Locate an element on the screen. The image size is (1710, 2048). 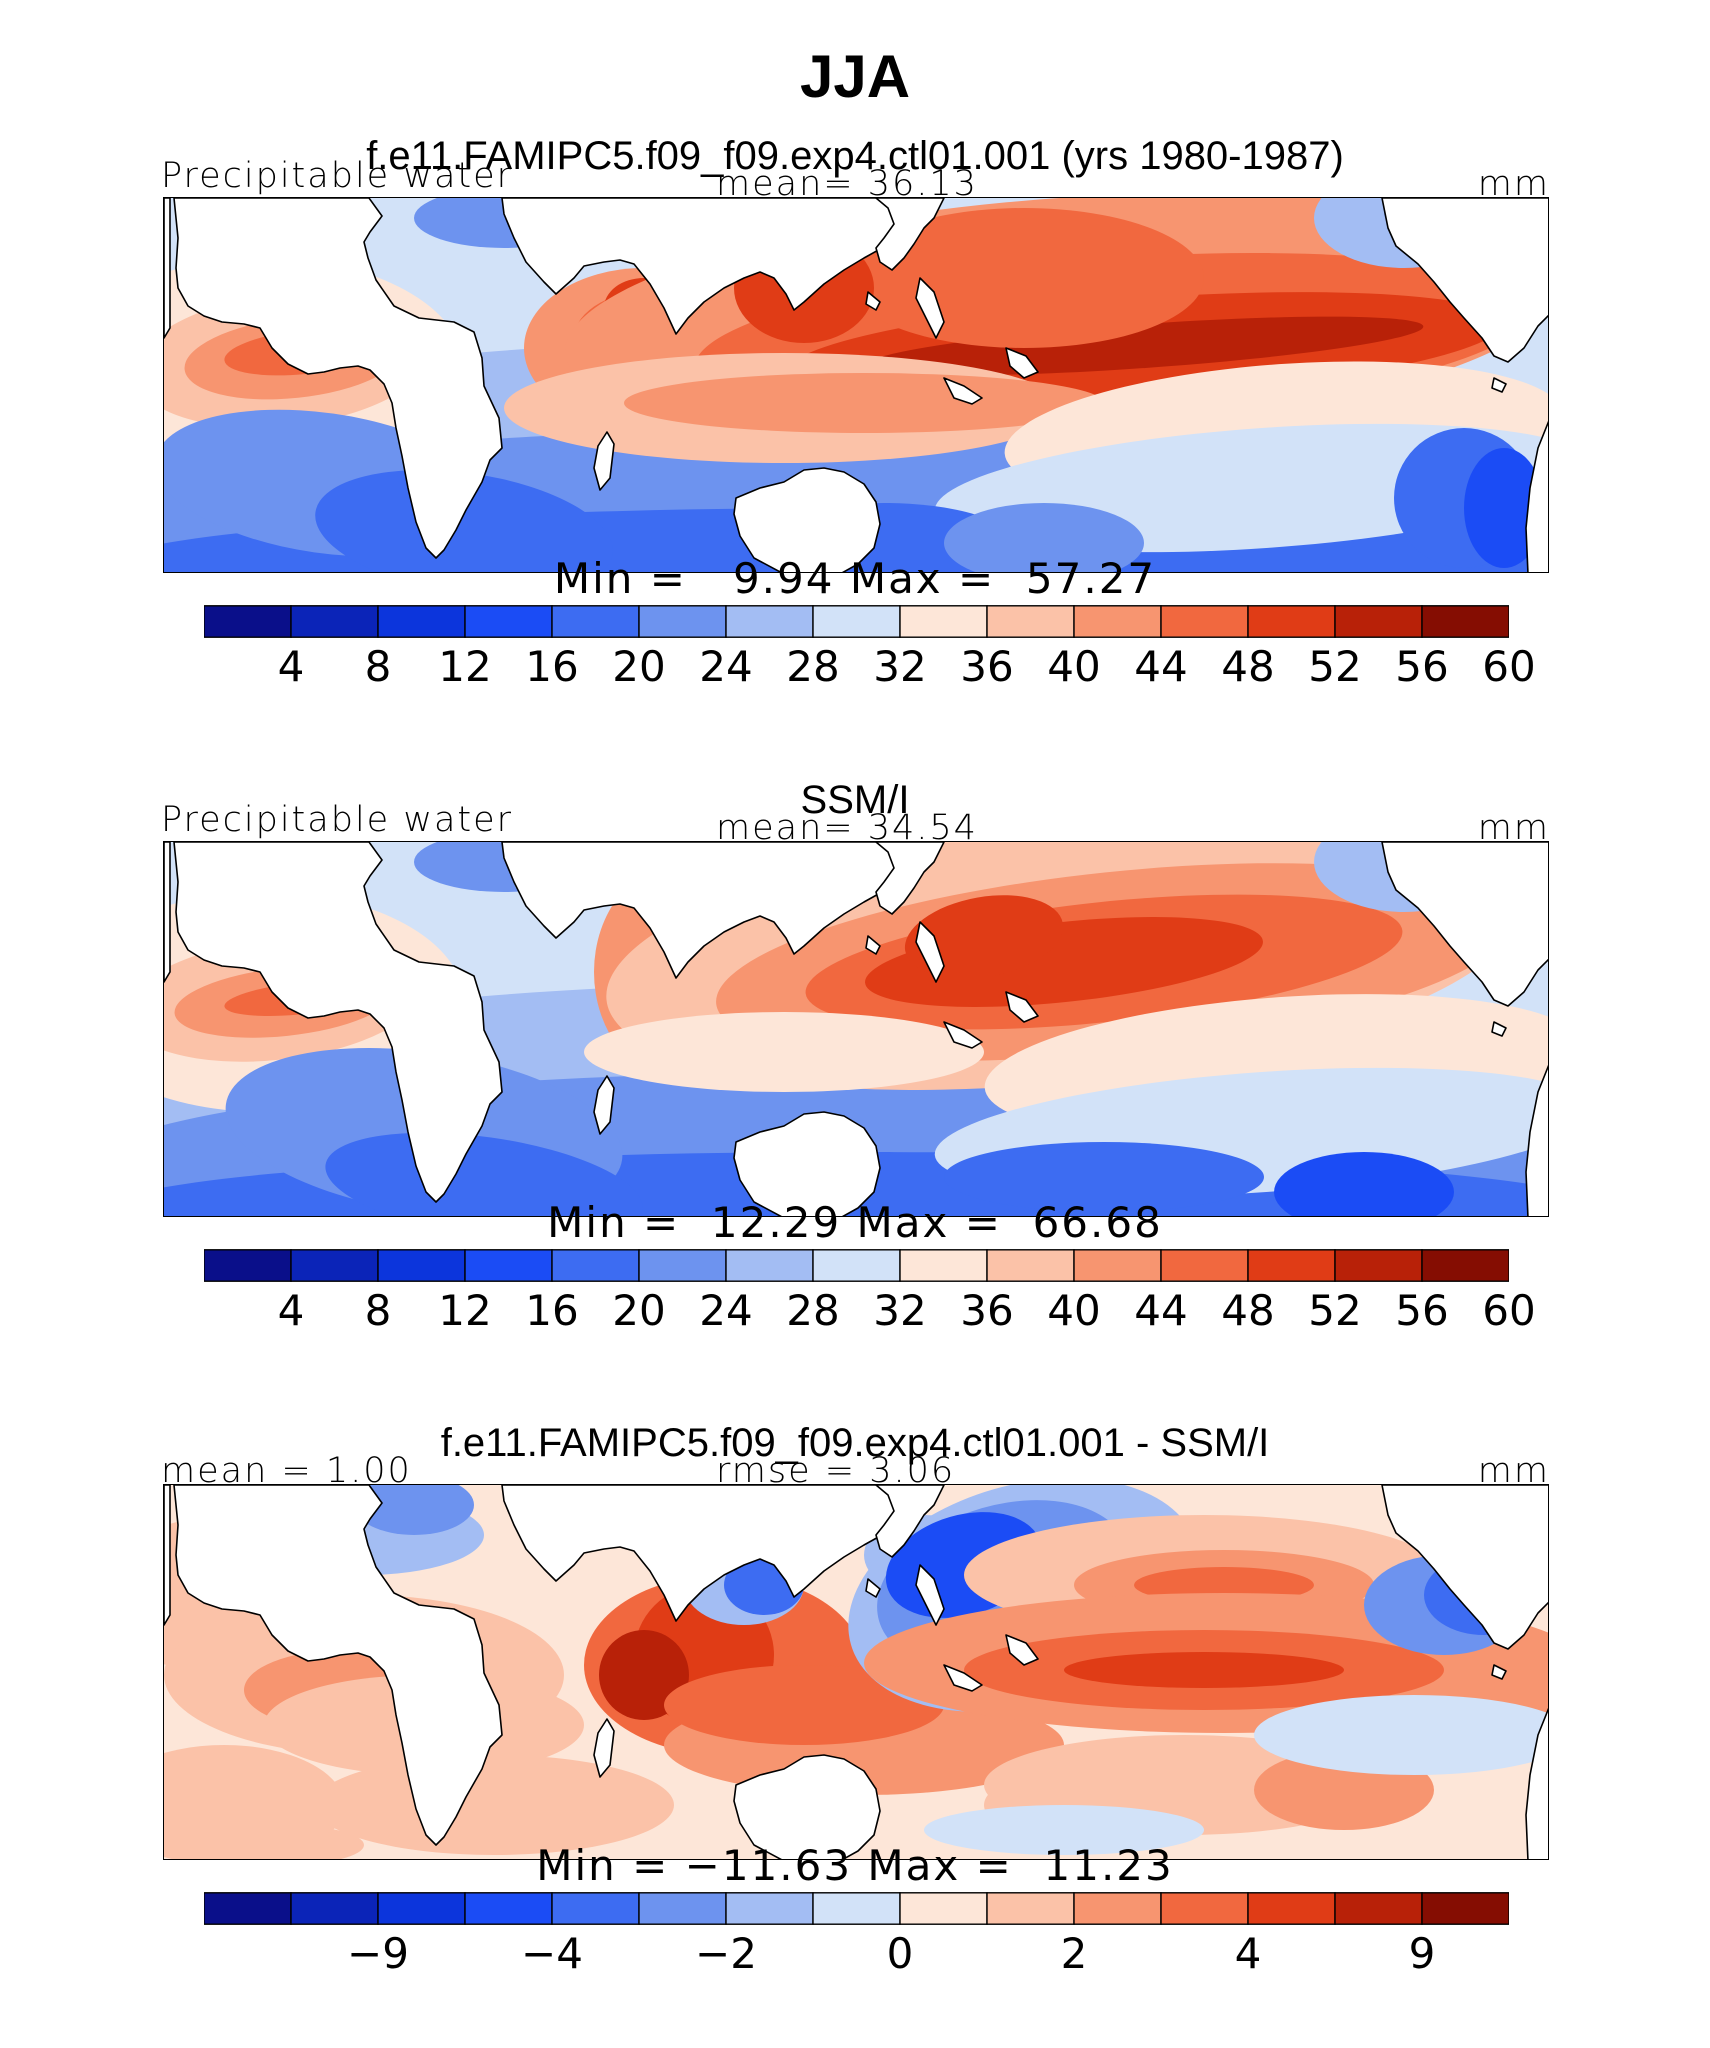
colorbar-tick-label: 28 is located at coordinates (813, 666).